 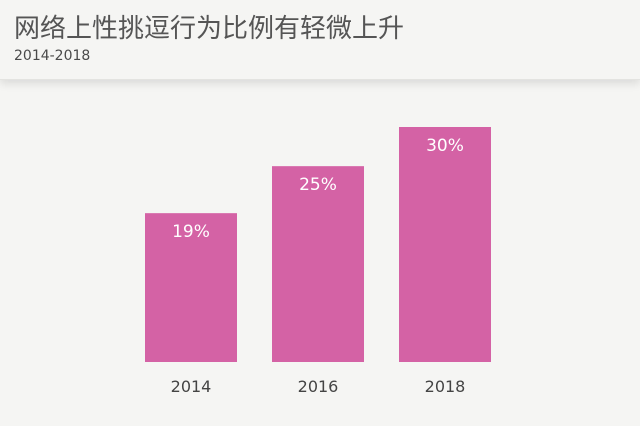 I want to click on bar-2014, so click(x=191, y=287).